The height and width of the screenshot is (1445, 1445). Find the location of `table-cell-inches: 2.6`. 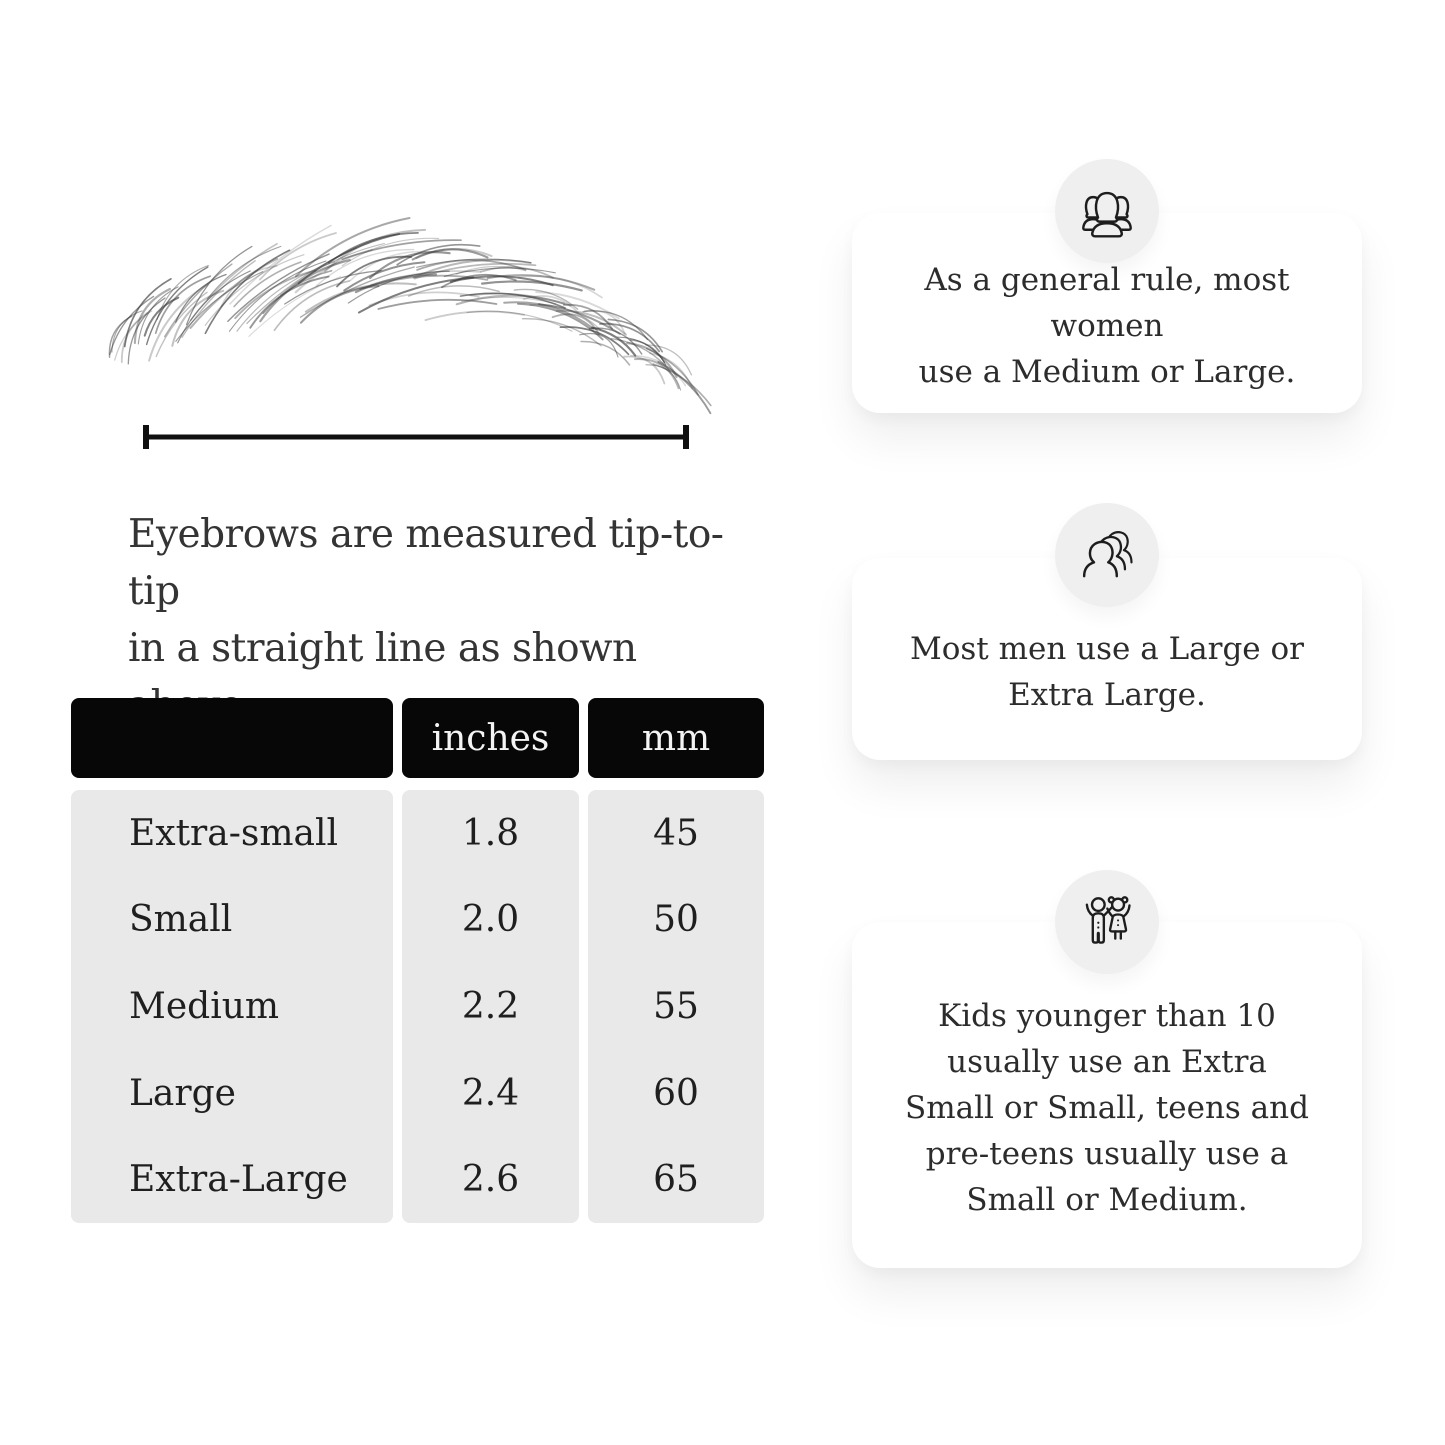

table-cell-inches: 2.6 is located at coordinates (490, 1180).